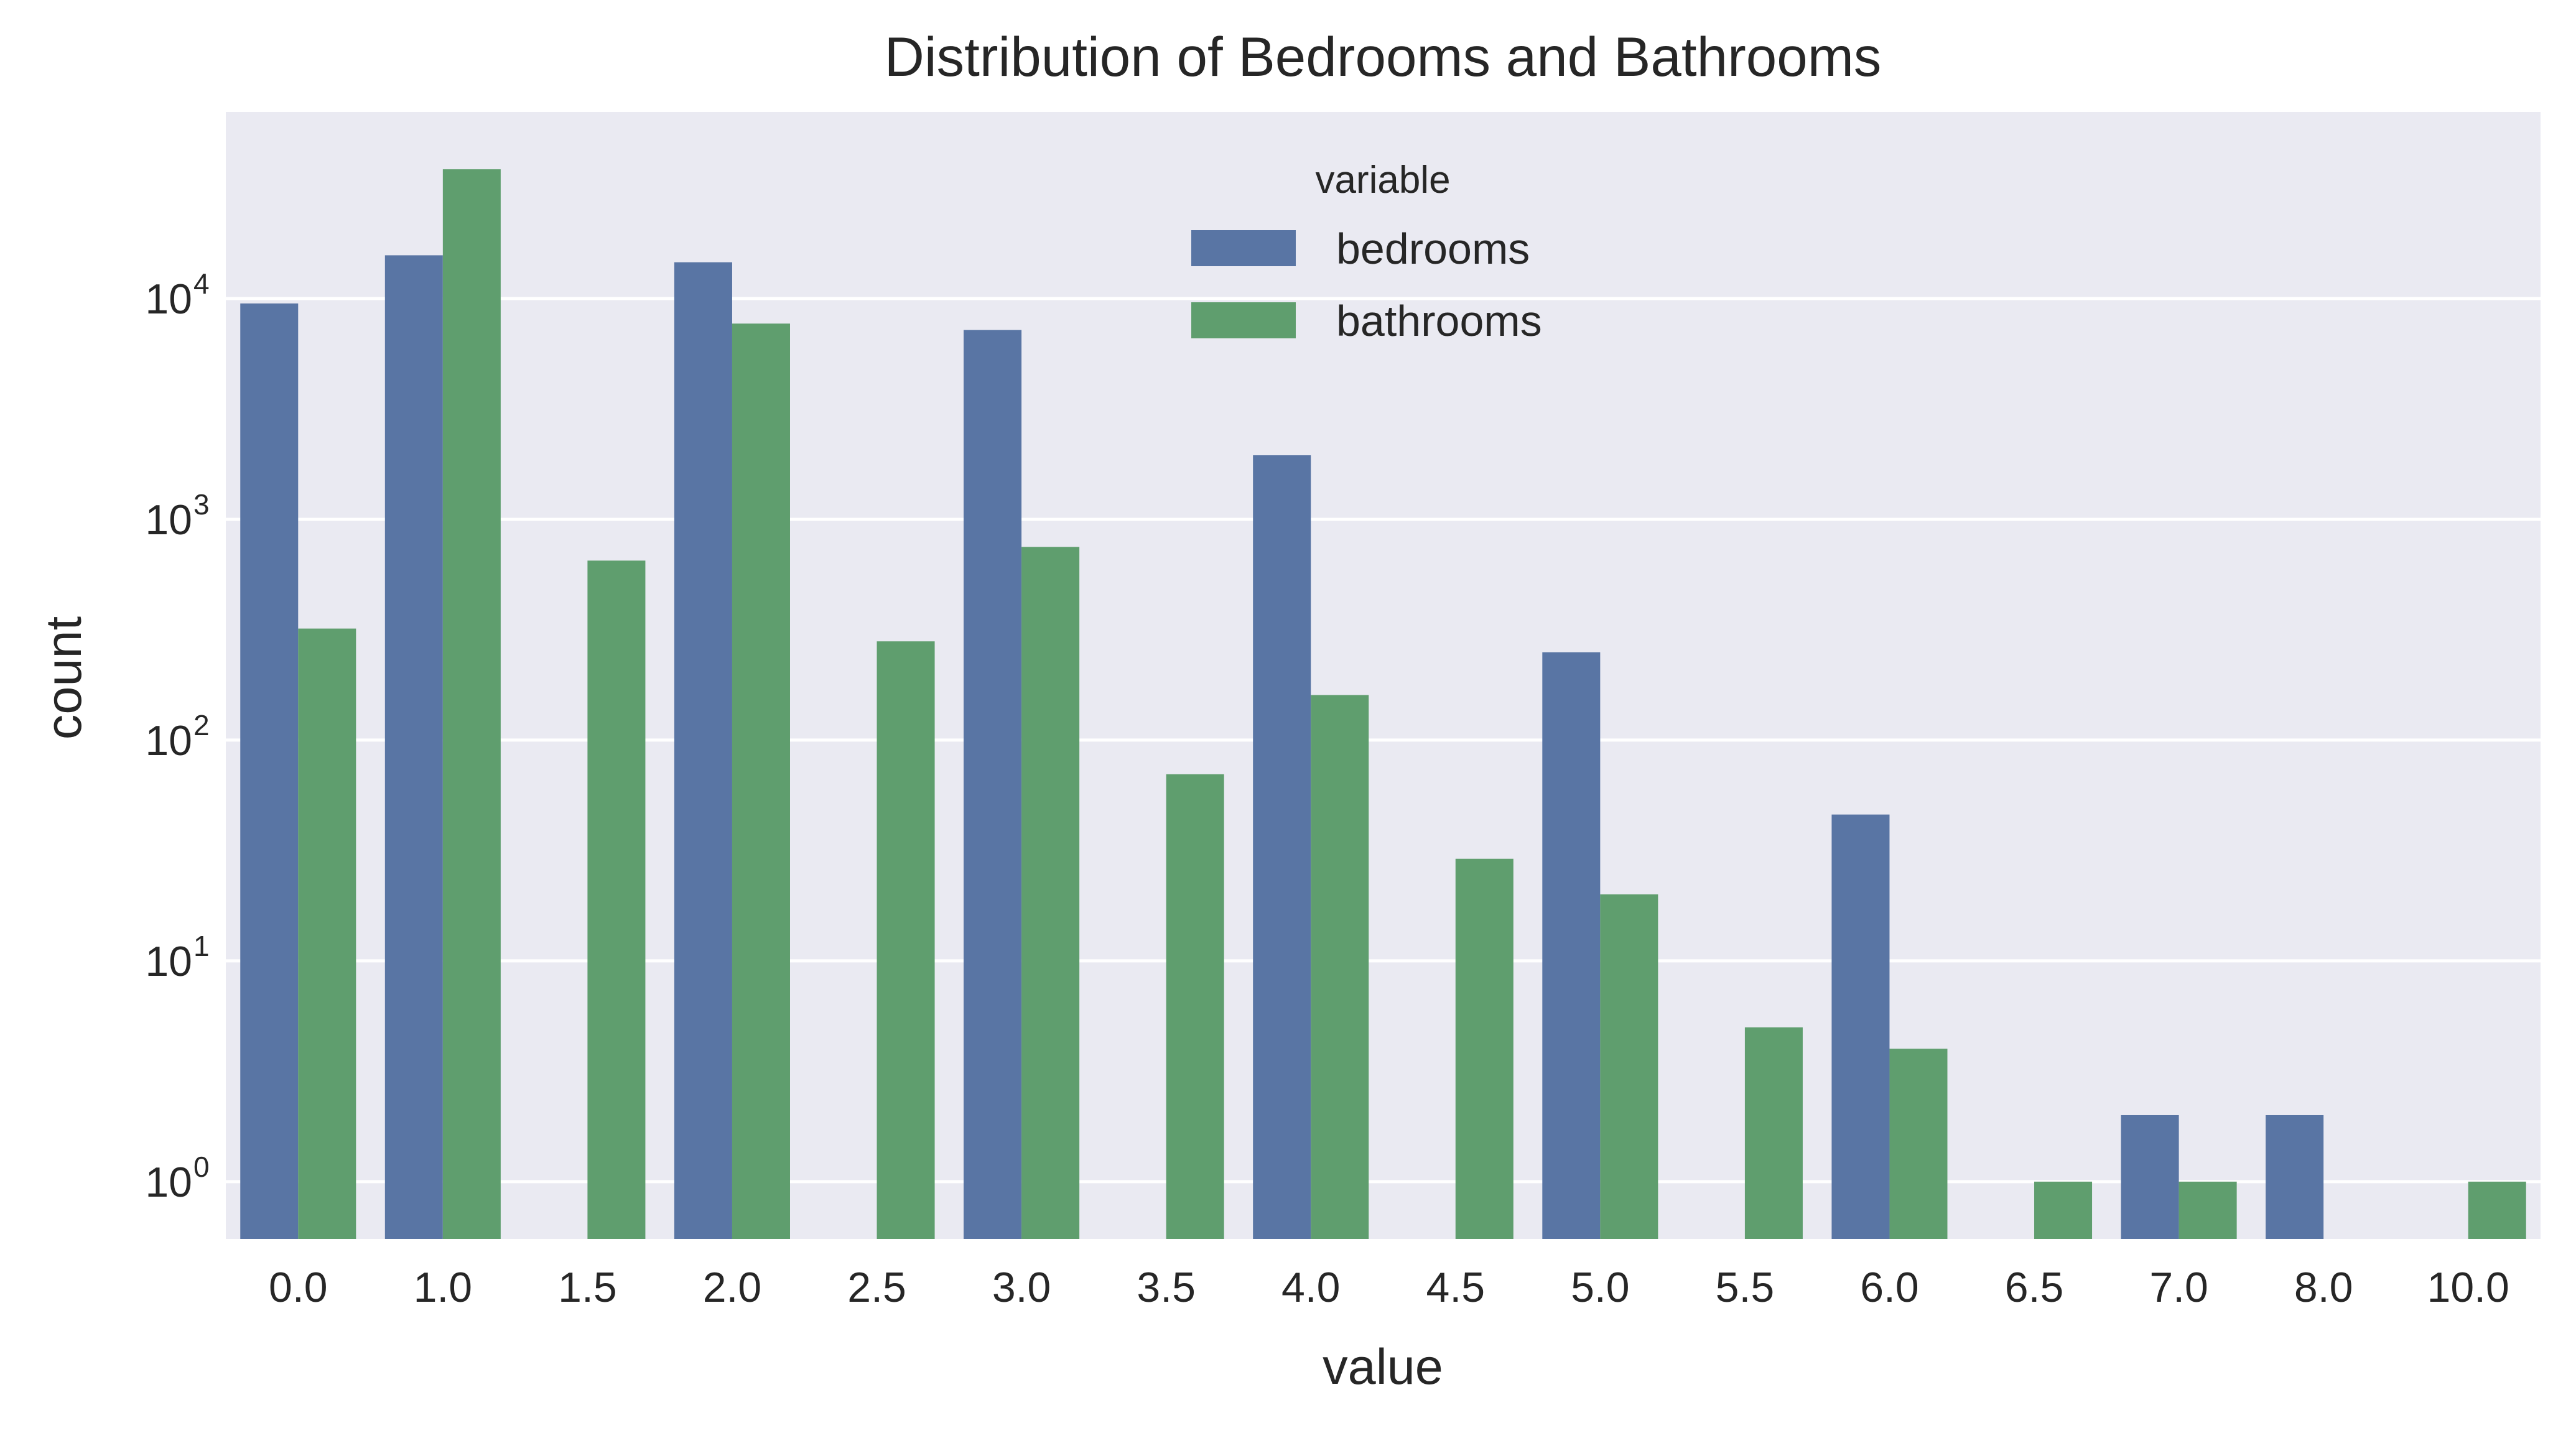 Image resolution: width=2576 pixels, height=1433 pixels. I want to click on legend-label-bathrooms: bathrooms, so click(1439, 321).